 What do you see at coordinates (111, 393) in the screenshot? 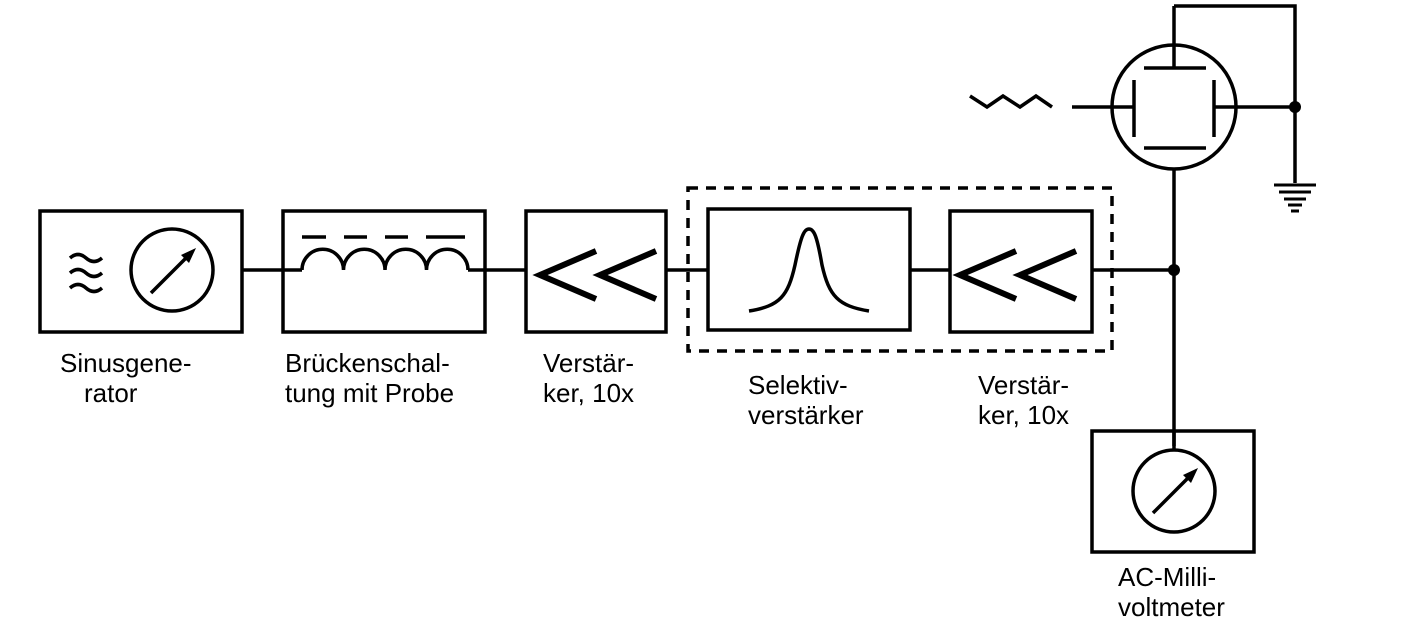
I see `label-line: rator` at bounding box center [111, 393].